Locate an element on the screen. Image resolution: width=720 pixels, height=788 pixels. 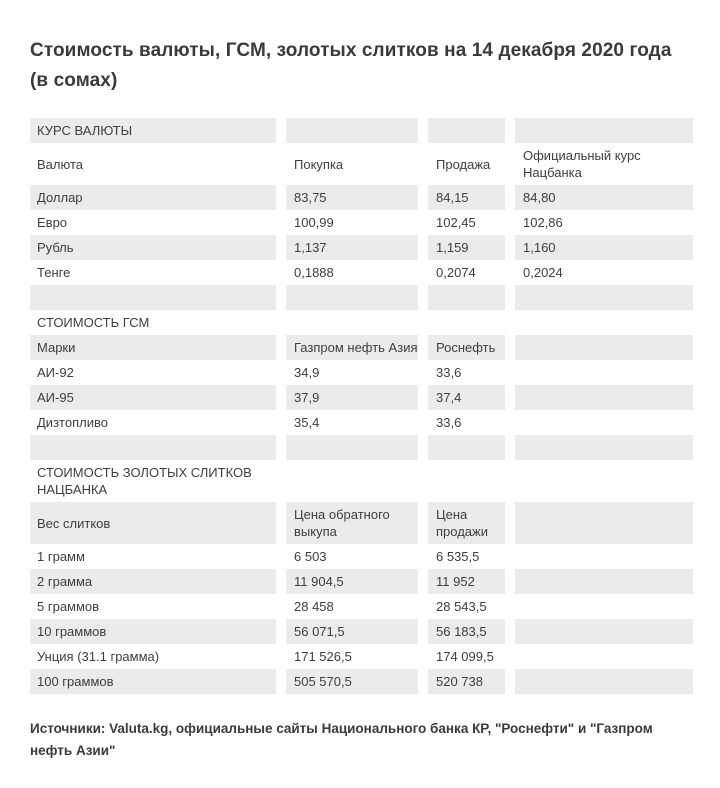
table-row: 2 грамма 11 904,5 11 952 is located at coordinates (361, 581).